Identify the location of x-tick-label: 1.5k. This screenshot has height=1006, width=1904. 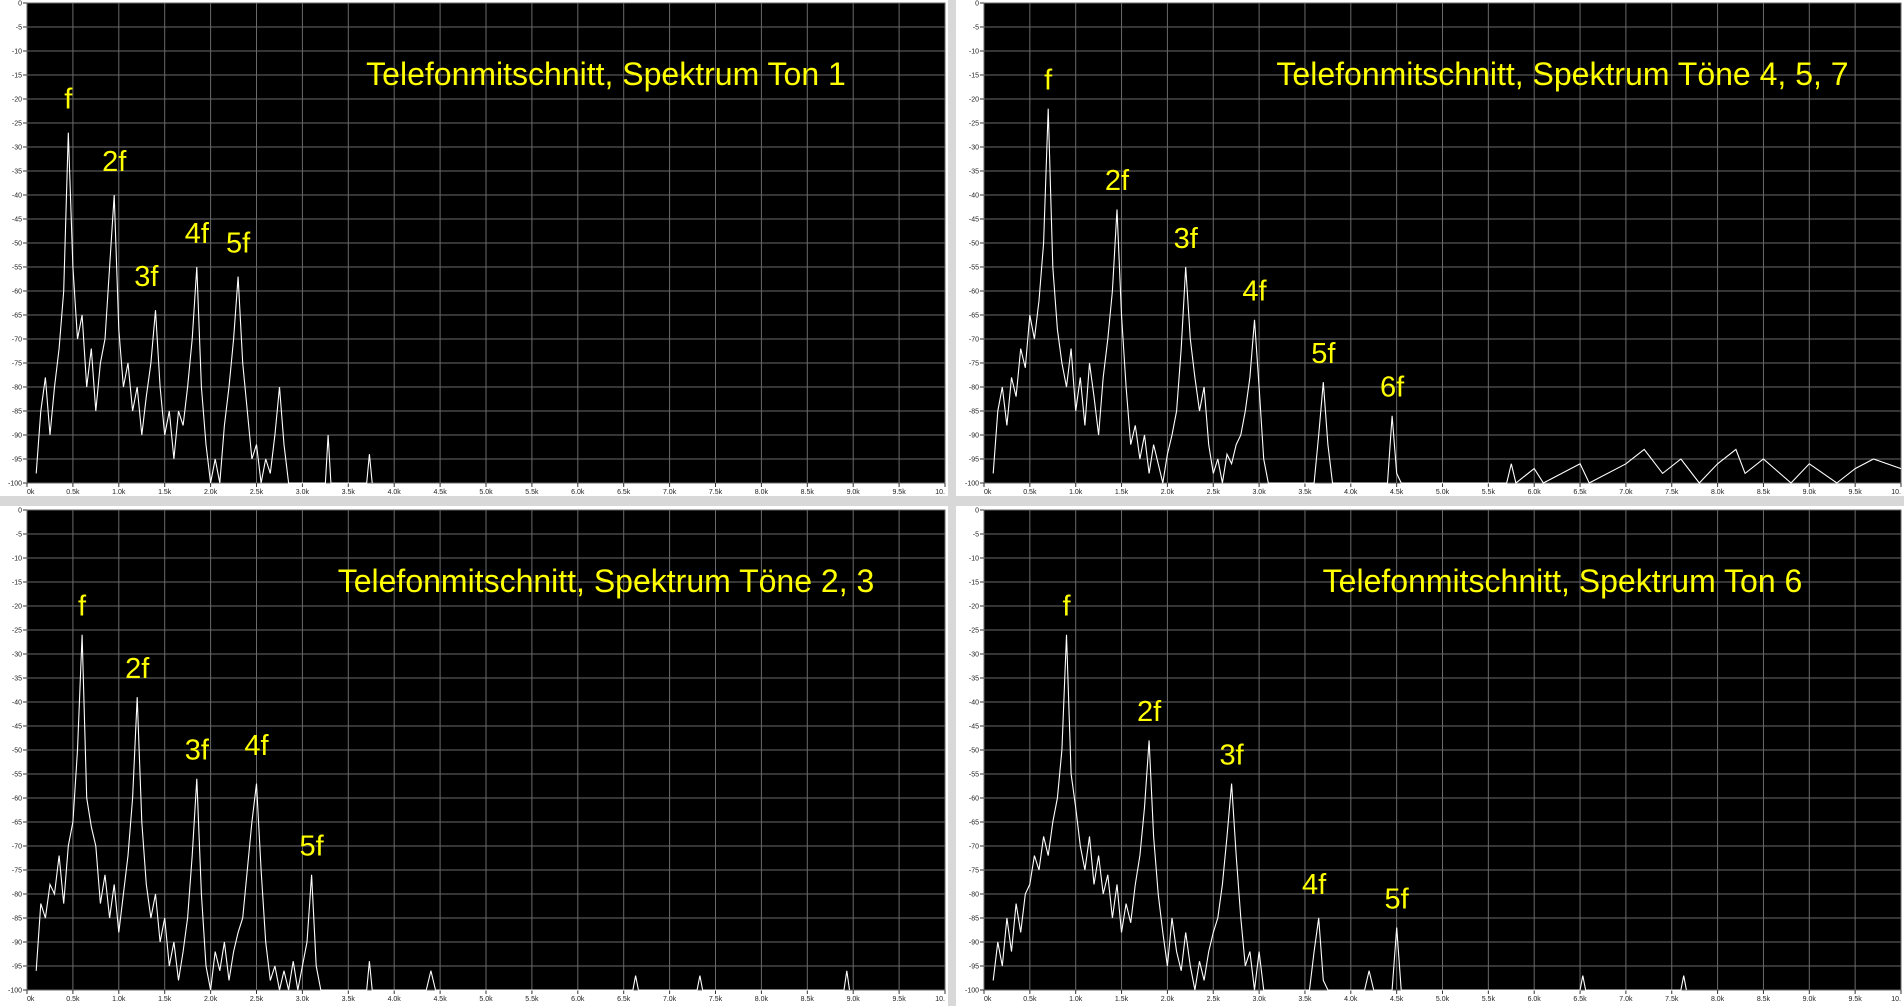
(1122, 999).